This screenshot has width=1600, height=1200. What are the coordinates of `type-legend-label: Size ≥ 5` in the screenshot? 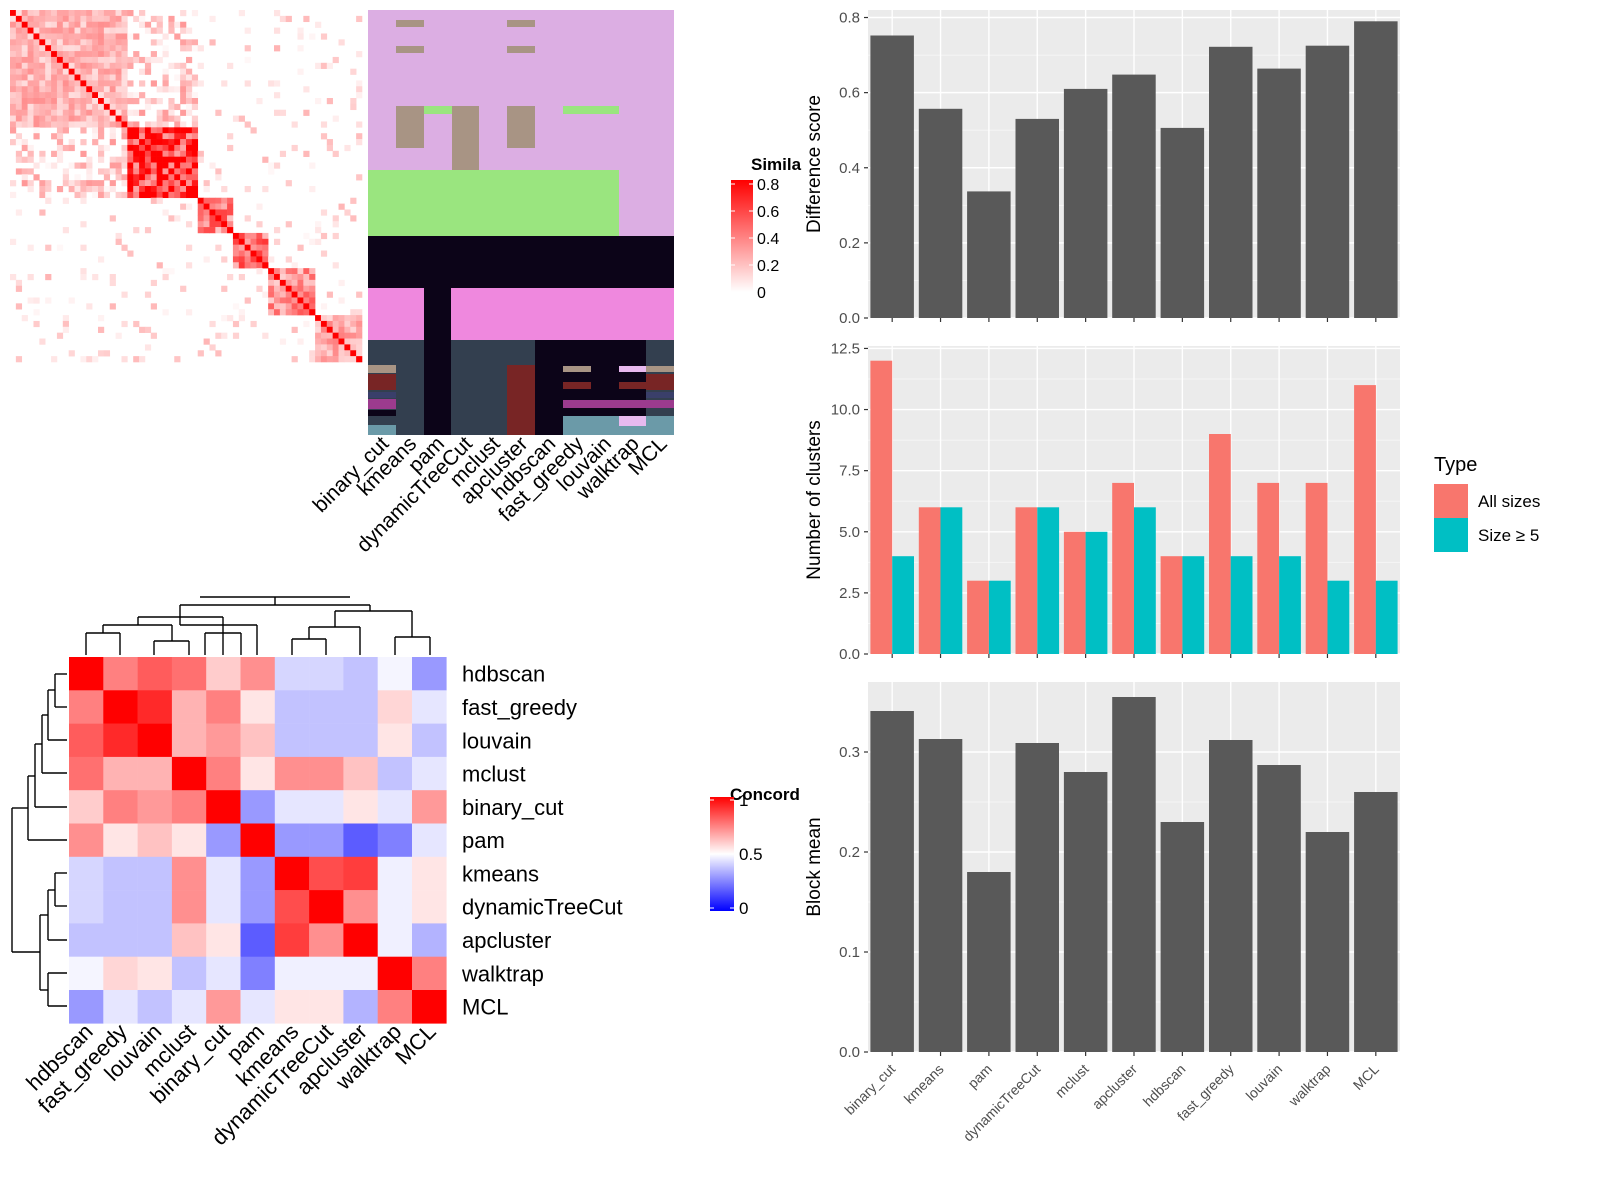 It's located at (1508, 535).